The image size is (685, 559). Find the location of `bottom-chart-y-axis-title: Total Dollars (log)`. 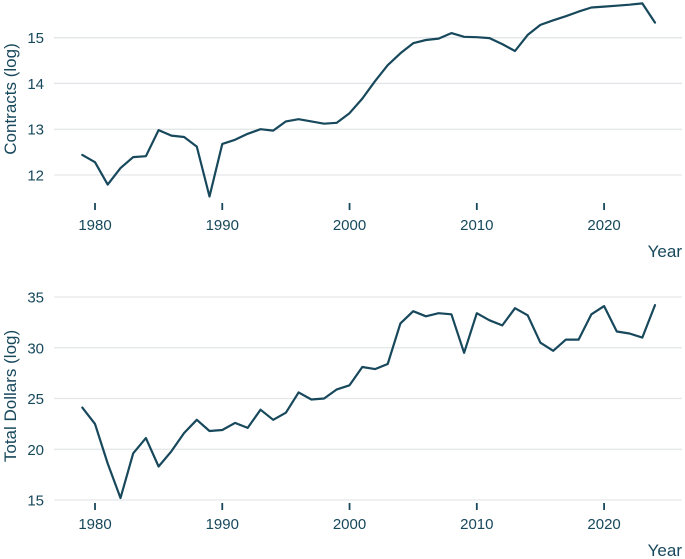

bottom-chart-y-axis-title: Total Dollars (log) is located at coordinates (10, 396).